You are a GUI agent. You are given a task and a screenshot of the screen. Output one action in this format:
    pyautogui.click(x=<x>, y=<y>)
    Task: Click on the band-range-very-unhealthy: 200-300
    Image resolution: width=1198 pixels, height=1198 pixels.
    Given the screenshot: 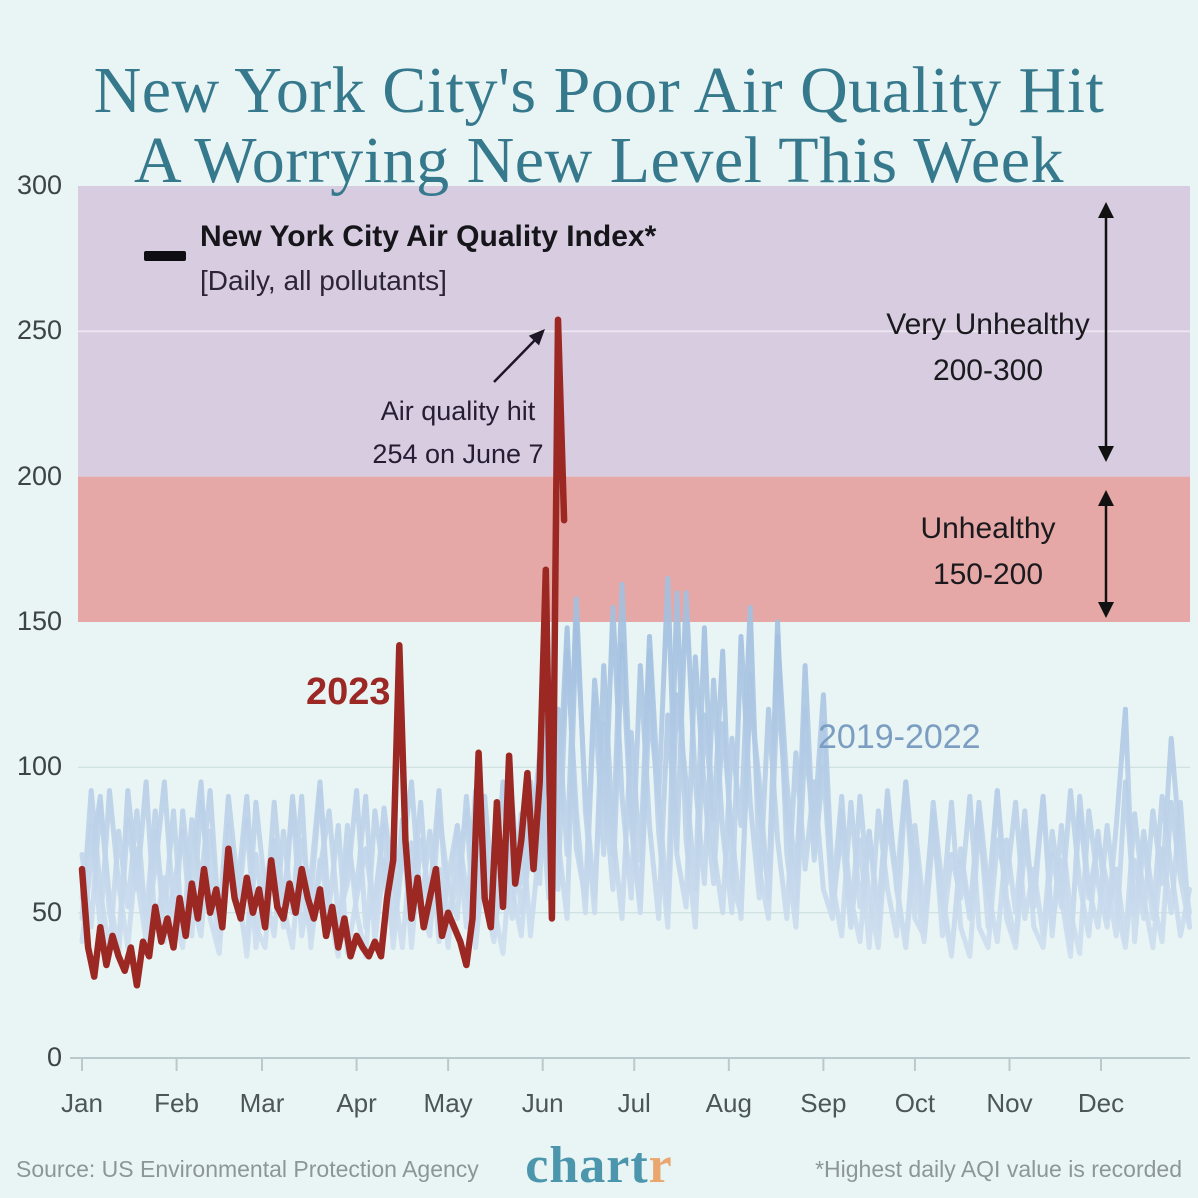 What is the action you would take?
    pyautogui.click(x=988, y=370)
    